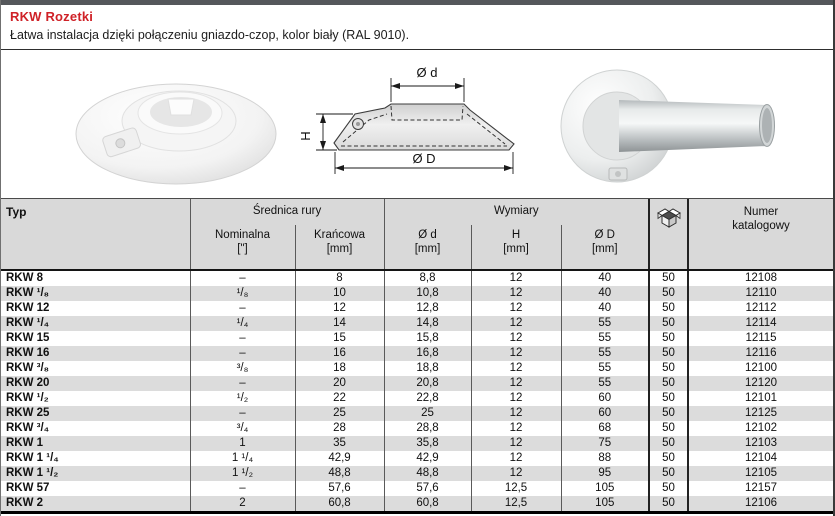 The height and width of the screenshot is (516, 835). I want to click on numer-cell: 12108, so click(760, 278).